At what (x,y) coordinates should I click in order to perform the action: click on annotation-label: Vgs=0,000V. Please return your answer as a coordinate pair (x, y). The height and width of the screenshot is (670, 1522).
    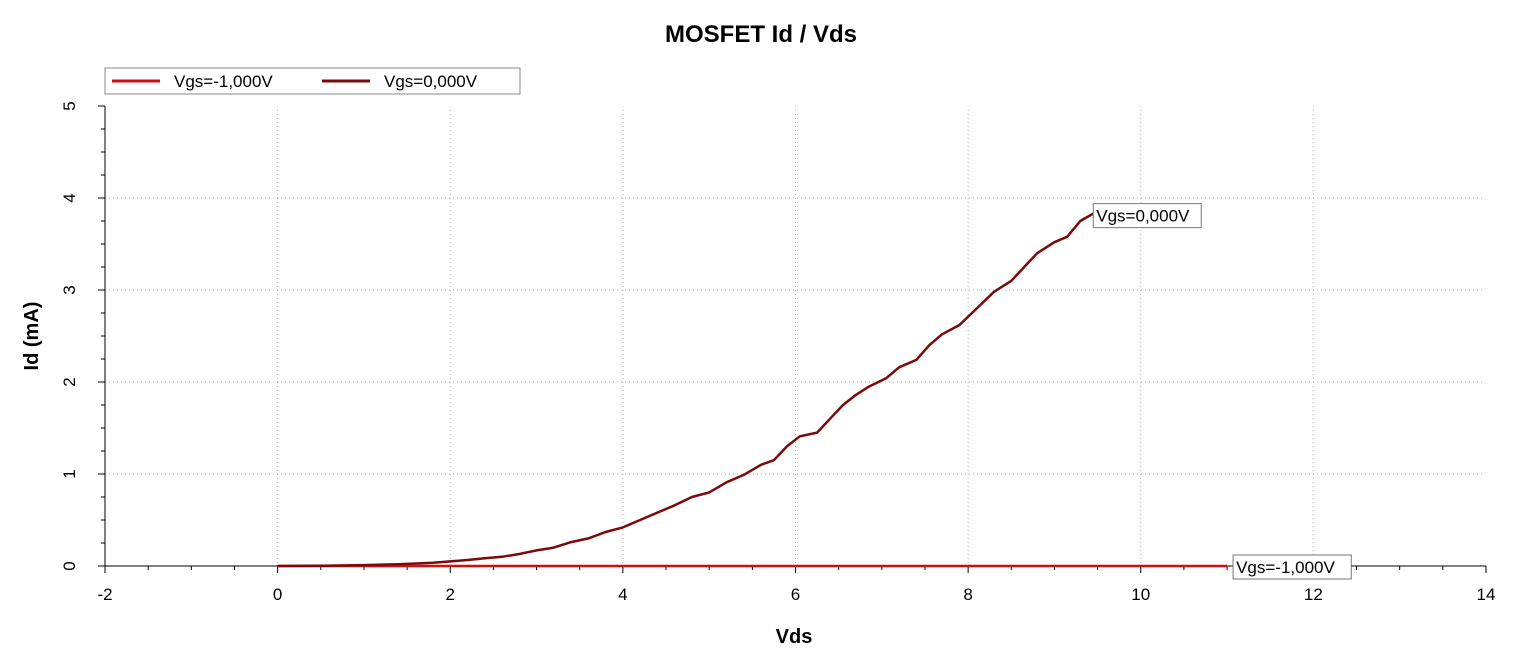
    Looking at the image, I should click on (1143, 216).